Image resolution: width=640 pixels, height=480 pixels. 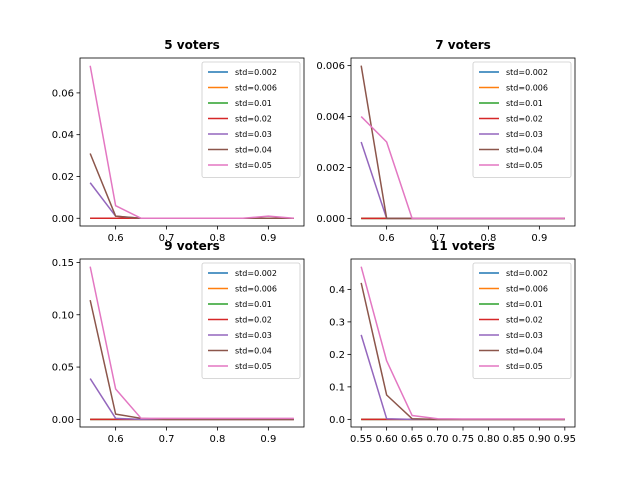 What do you see at coordinates (63, 135) in the screenshot?
I see `y-tick-label: 0.04` at bounding box center [63, 135].